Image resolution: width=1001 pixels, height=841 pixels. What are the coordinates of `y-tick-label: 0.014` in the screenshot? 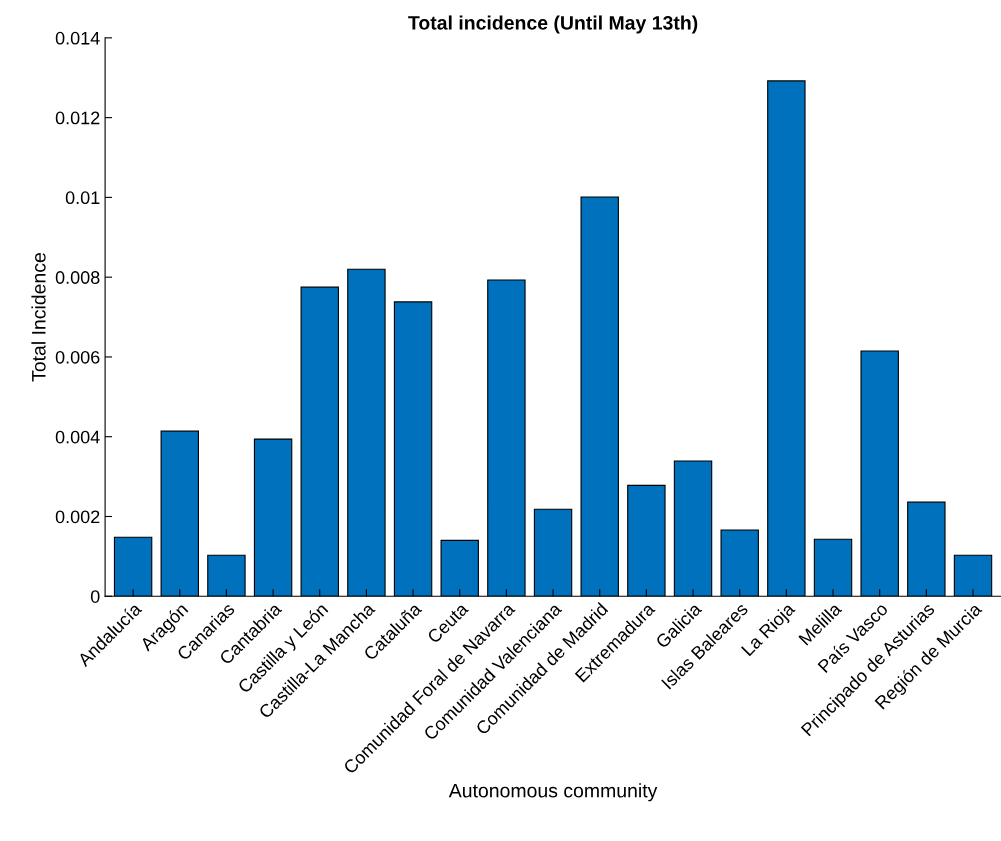 It's located at (77, 38).